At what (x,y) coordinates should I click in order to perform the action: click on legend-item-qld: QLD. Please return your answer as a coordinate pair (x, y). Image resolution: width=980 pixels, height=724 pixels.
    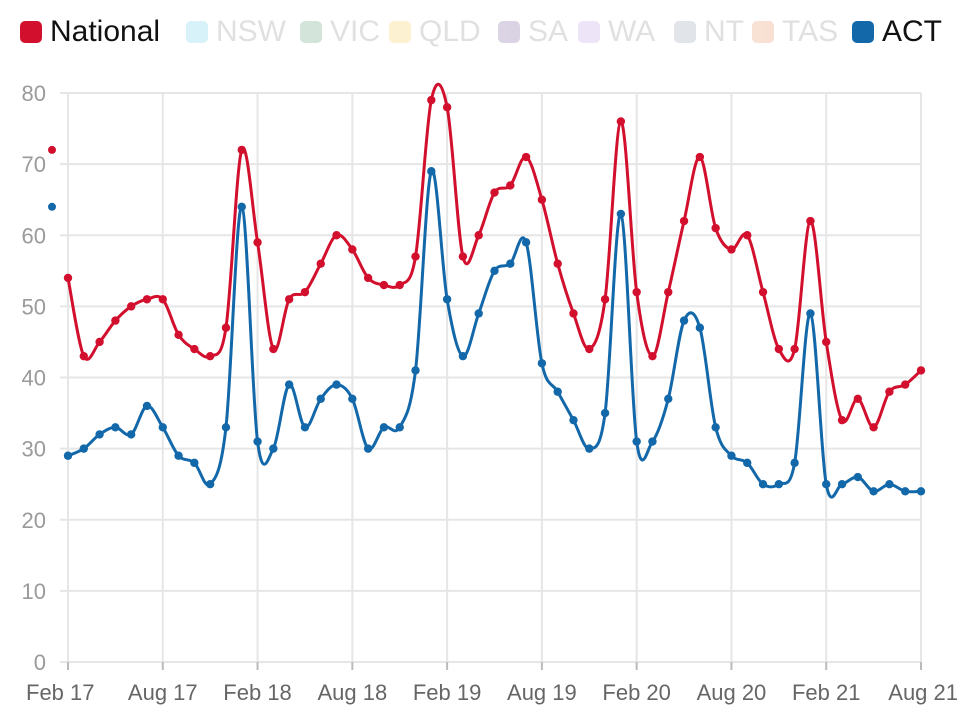
    Looking at the image, I should click on (435, 32).